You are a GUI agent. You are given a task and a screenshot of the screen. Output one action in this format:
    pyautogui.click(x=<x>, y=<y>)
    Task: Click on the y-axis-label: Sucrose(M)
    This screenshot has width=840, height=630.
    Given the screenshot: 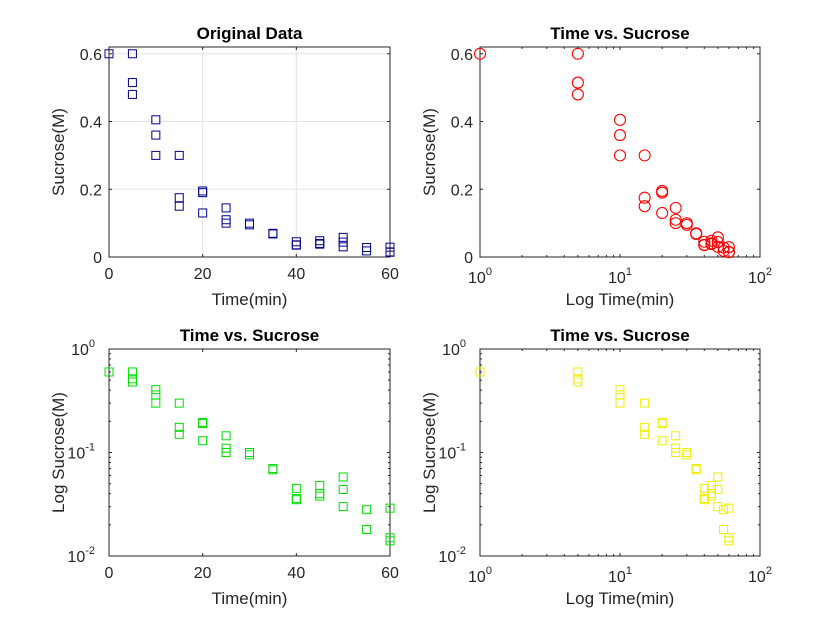 What is the action you would take?
    pyautogui.click(x=58, y=152)
    